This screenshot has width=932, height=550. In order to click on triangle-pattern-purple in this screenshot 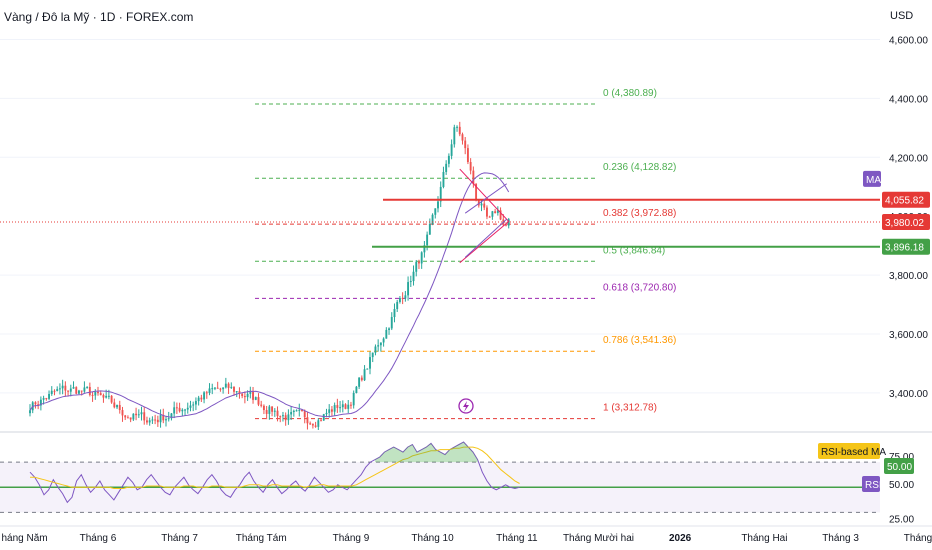, I will do `click(486, 220)`.